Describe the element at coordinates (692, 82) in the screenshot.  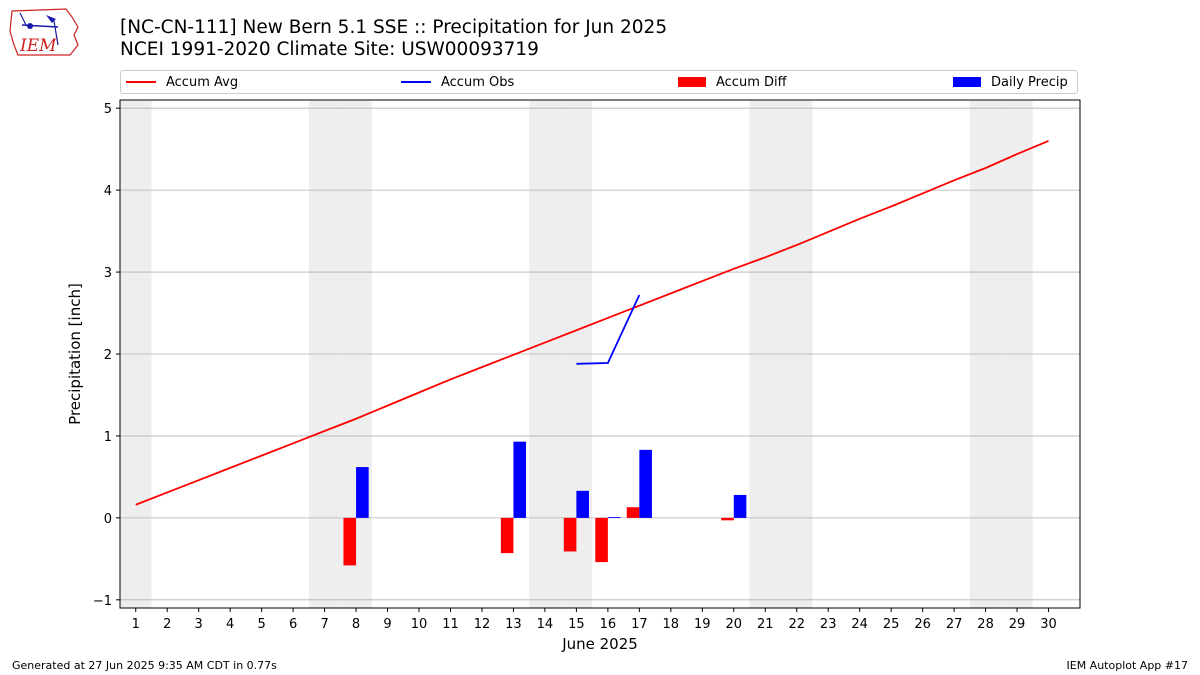
I see `legend-swatch-accum-diff` at that location.